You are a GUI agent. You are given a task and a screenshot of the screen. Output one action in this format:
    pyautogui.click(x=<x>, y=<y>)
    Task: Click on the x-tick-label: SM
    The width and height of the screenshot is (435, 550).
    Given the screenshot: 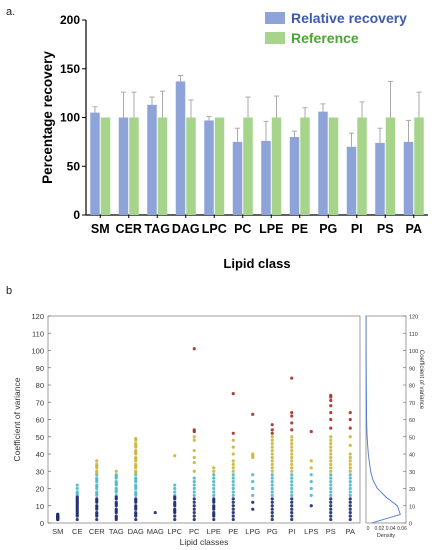 What is the action you would take?
    pyautogui.click(x=57, y=531)
    